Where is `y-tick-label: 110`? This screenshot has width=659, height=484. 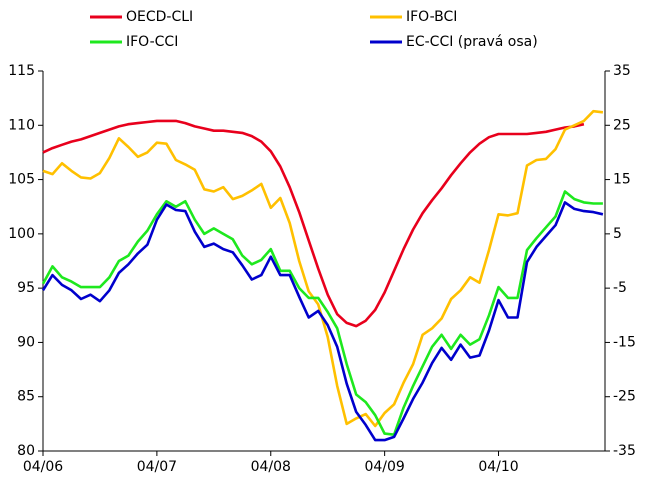 y-tick-label: 110 is located at coordinates (21, 125).